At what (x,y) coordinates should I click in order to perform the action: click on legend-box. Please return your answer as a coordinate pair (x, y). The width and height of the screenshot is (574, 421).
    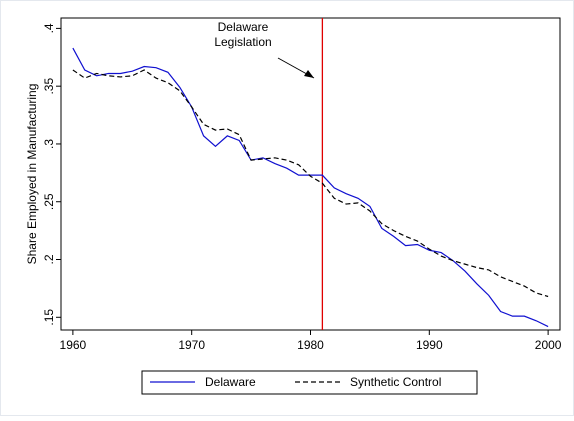
    Looking at the image, I should click on (309, 382).